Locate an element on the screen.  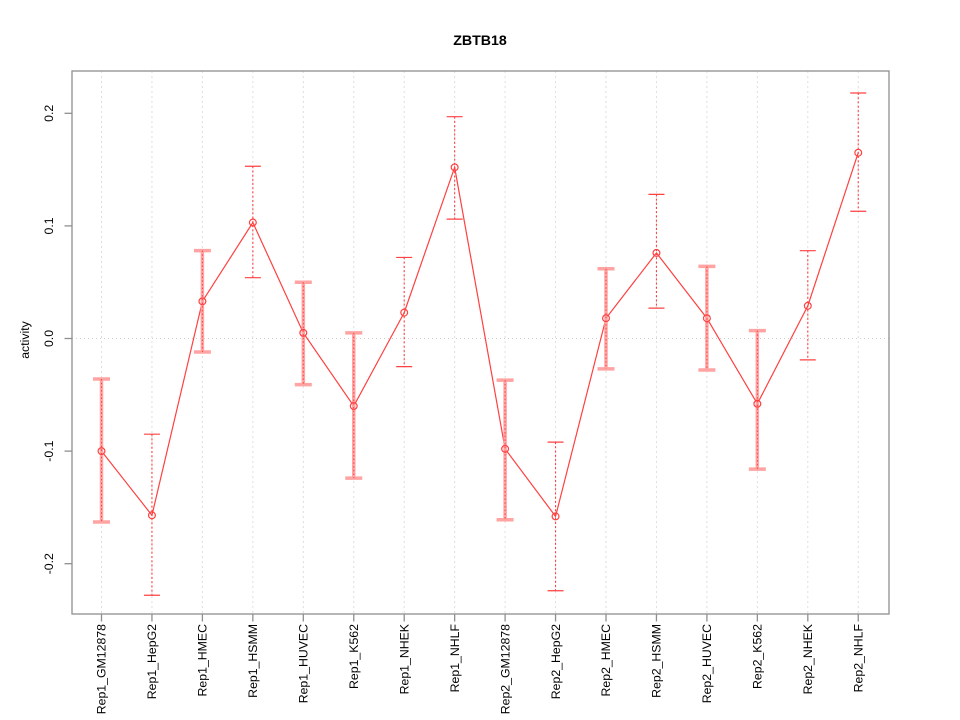
x-tick-label: Rep2_HUVEC is located at coordinates (707, 663).